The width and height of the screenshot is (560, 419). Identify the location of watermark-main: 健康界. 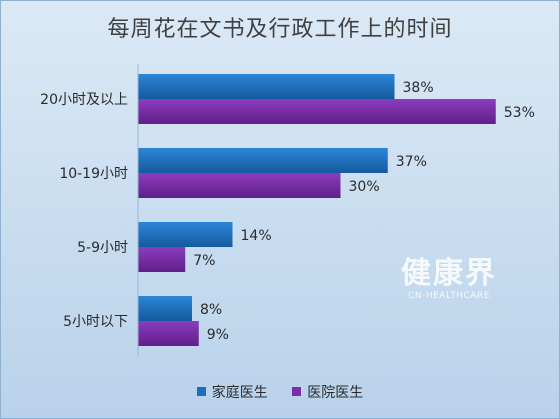
(449, 273).